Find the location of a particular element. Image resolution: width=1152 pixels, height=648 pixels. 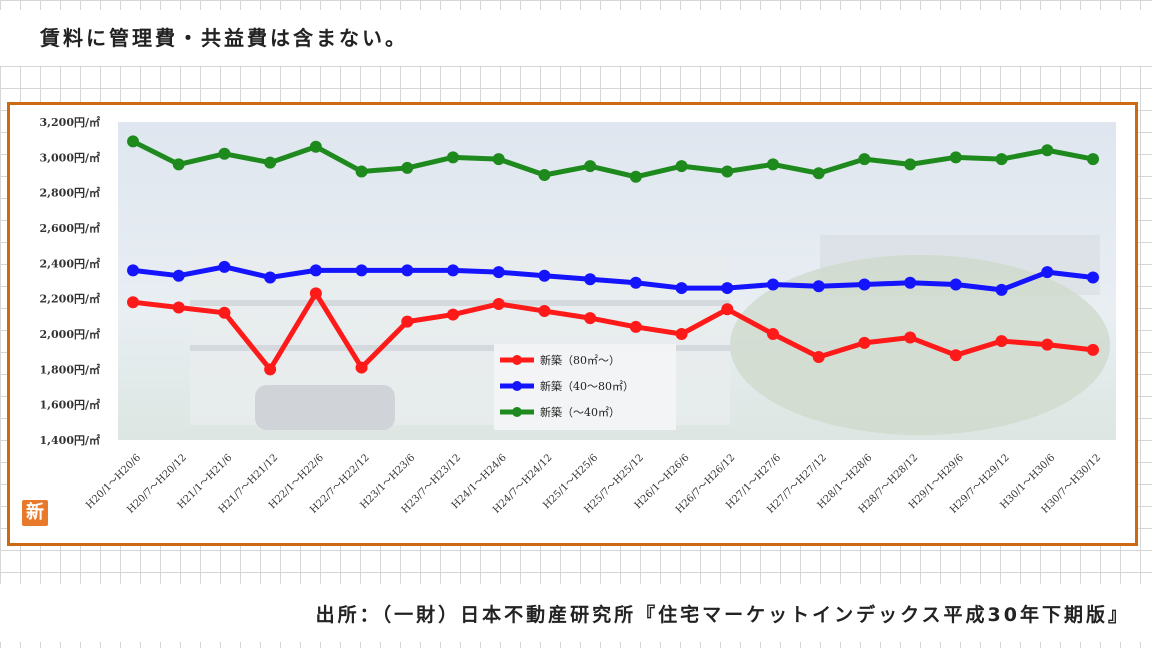

y-tick-label: 2,000円/㎡ is located at coordinates (70, 334).